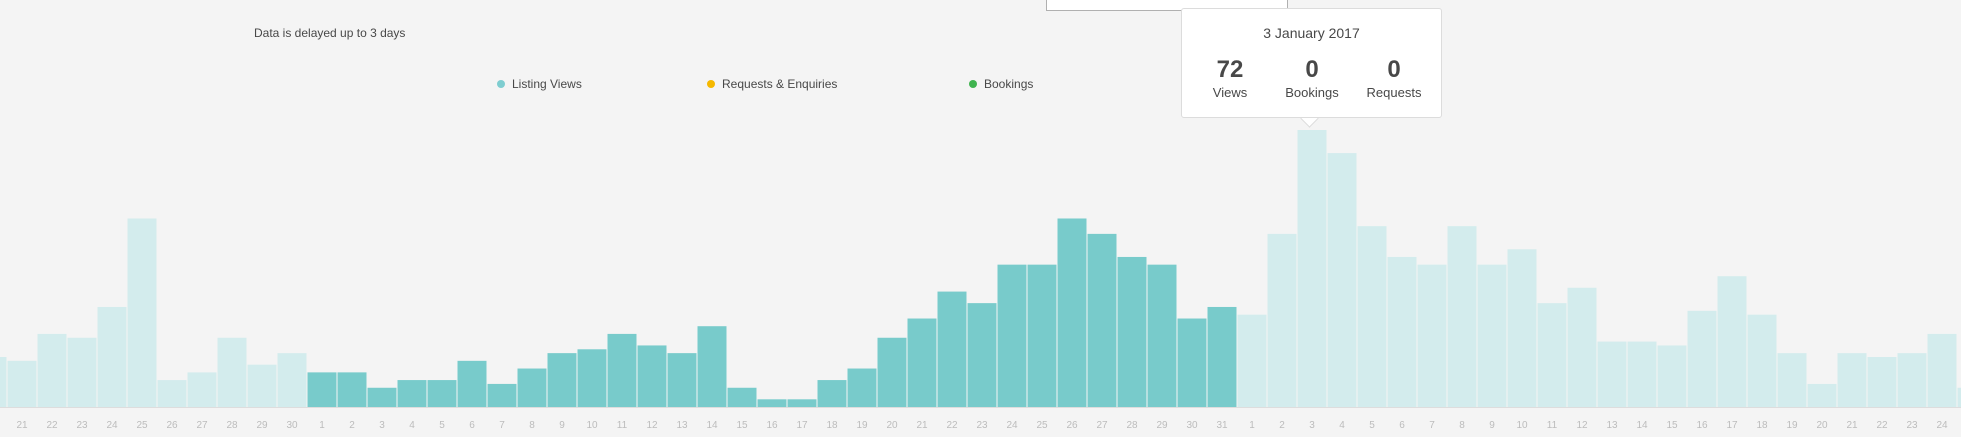 This screenshot has width=1961, height=437. What do you see at coordinates (1311, 33) in the screenshot?
I see `tooltip-date: 3 January 2017` at bounding box center [1311, 33].